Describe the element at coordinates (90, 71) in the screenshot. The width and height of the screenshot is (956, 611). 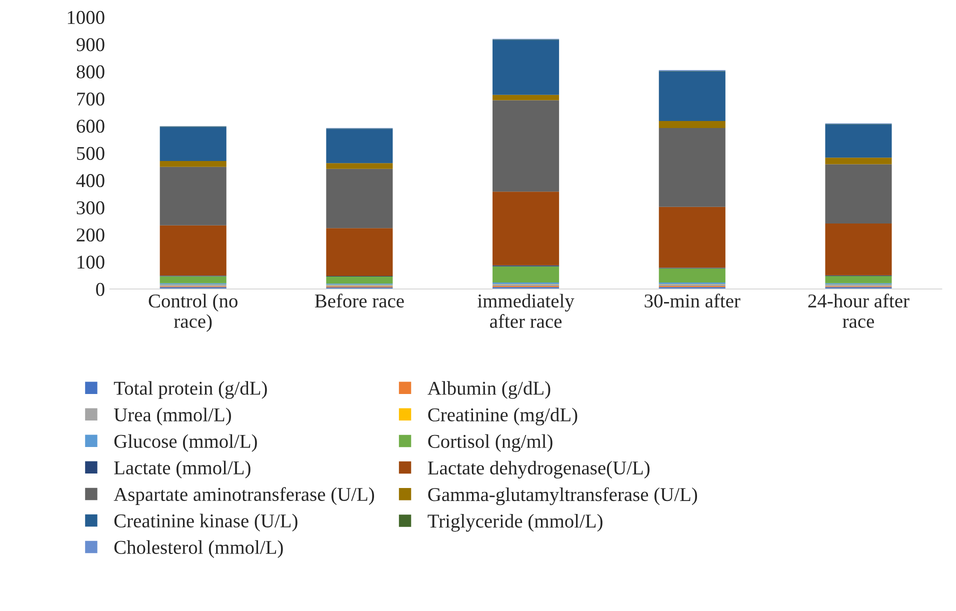
I see `y-tick-label: 800` at that location.